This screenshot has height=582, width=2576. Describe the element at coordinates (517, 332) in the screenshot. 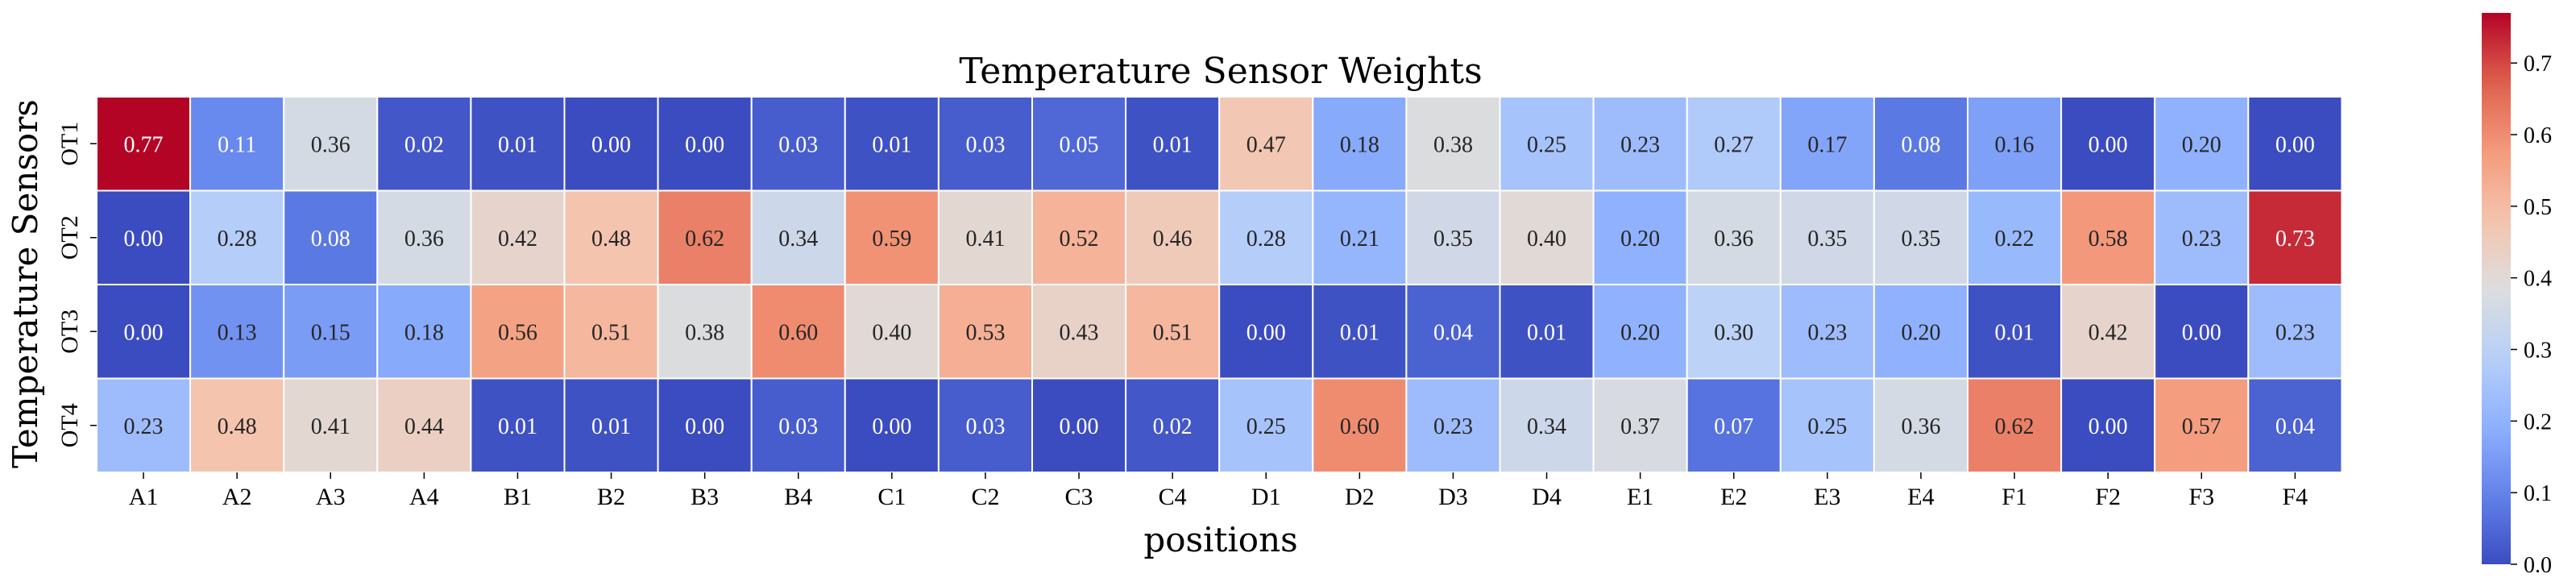

I see `cell-value-label: 0.56` at that location.